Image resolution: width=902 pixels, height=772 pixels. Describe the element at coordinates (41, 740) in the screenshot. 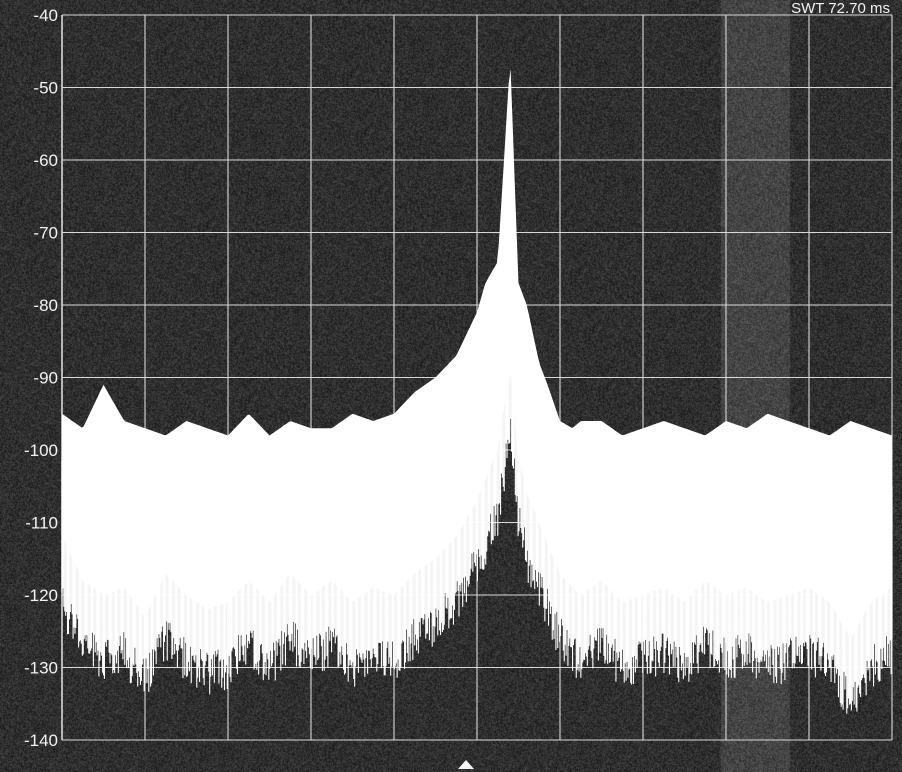

I see `y-tick-label: -140` at that location.